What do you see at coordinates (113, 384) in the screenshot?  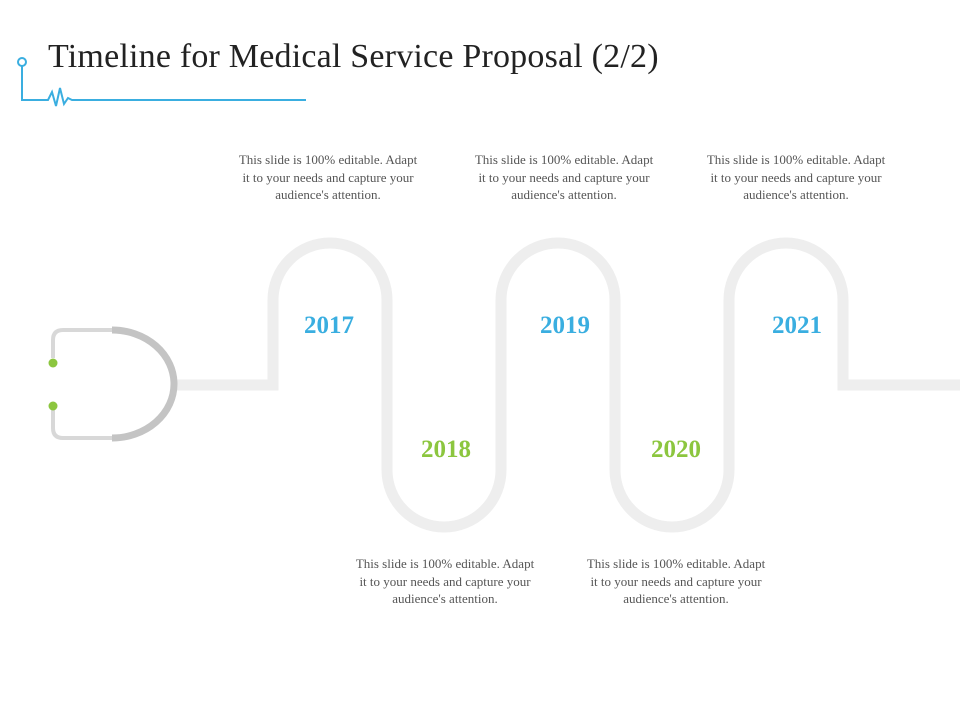 I see `stethoscope-icon` at bounding box center [113, 384].